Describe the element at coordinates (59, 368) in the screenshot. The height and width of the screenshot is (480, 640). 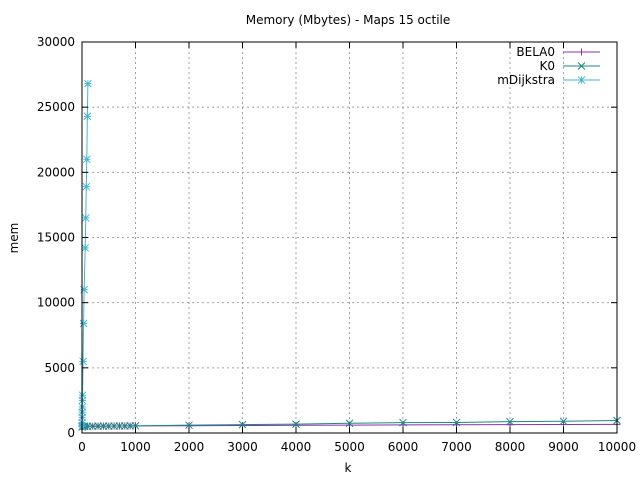
I see `y-tick-label: 5000` at that location.